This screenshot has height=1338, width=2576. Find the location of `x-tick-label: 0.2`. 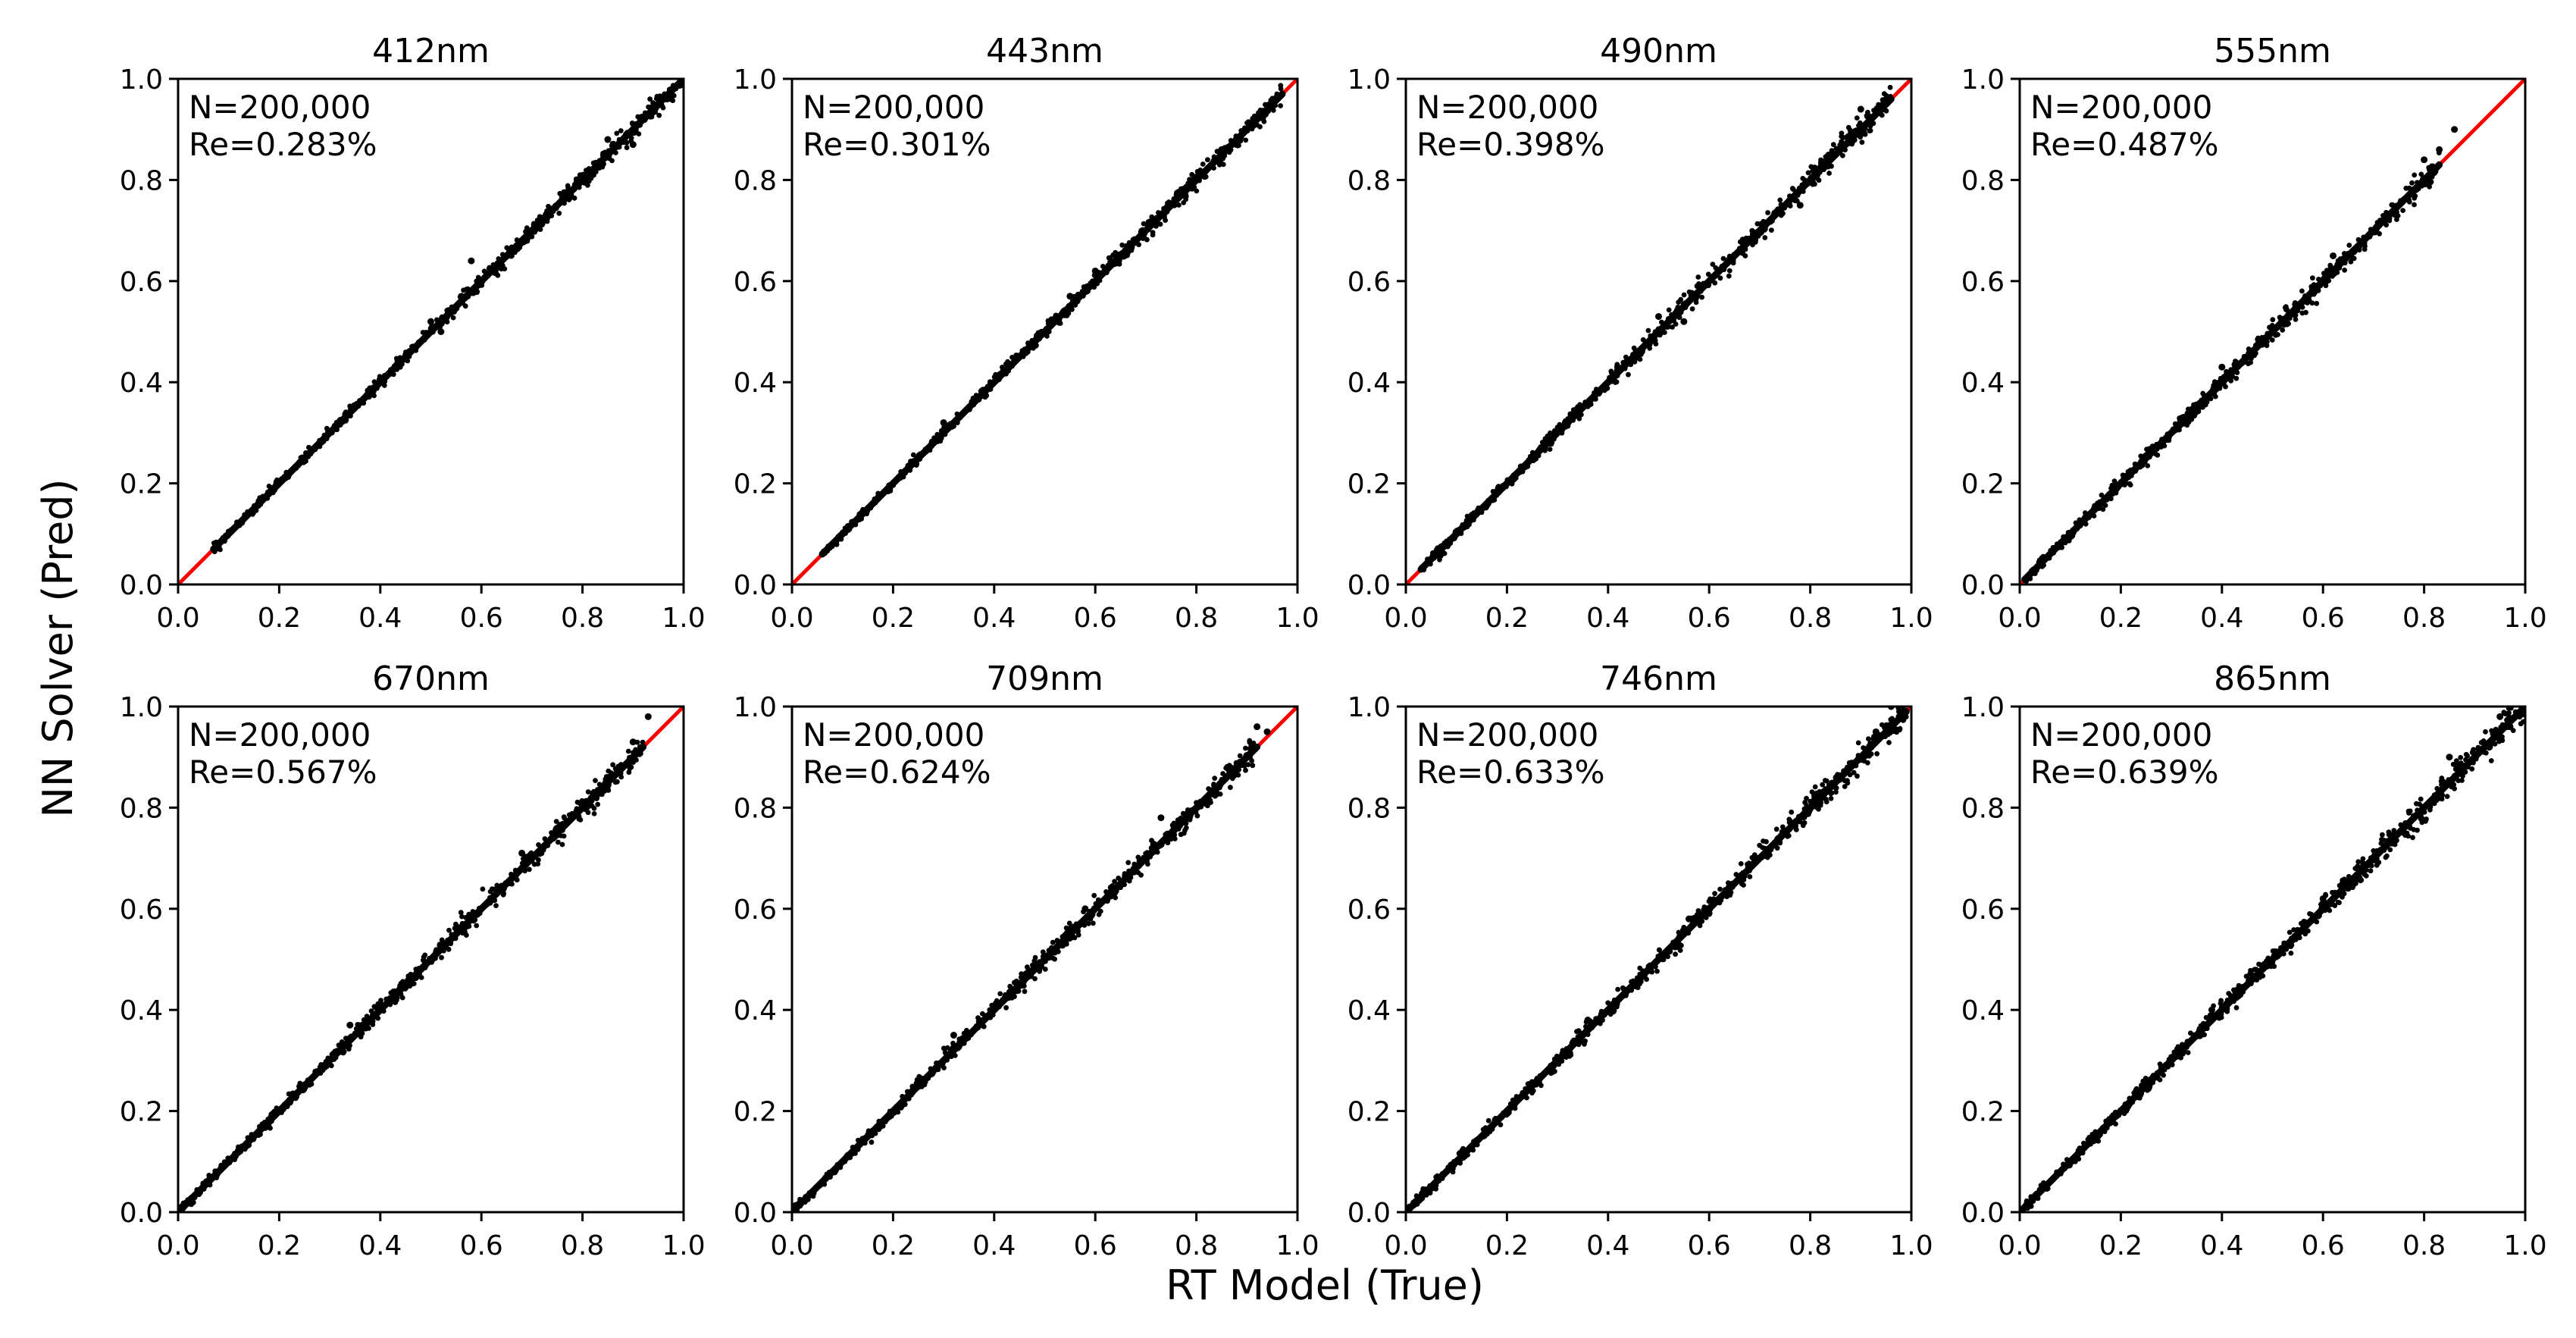

x-tick-label: 0.2 is located at coordinates (893, 1245).